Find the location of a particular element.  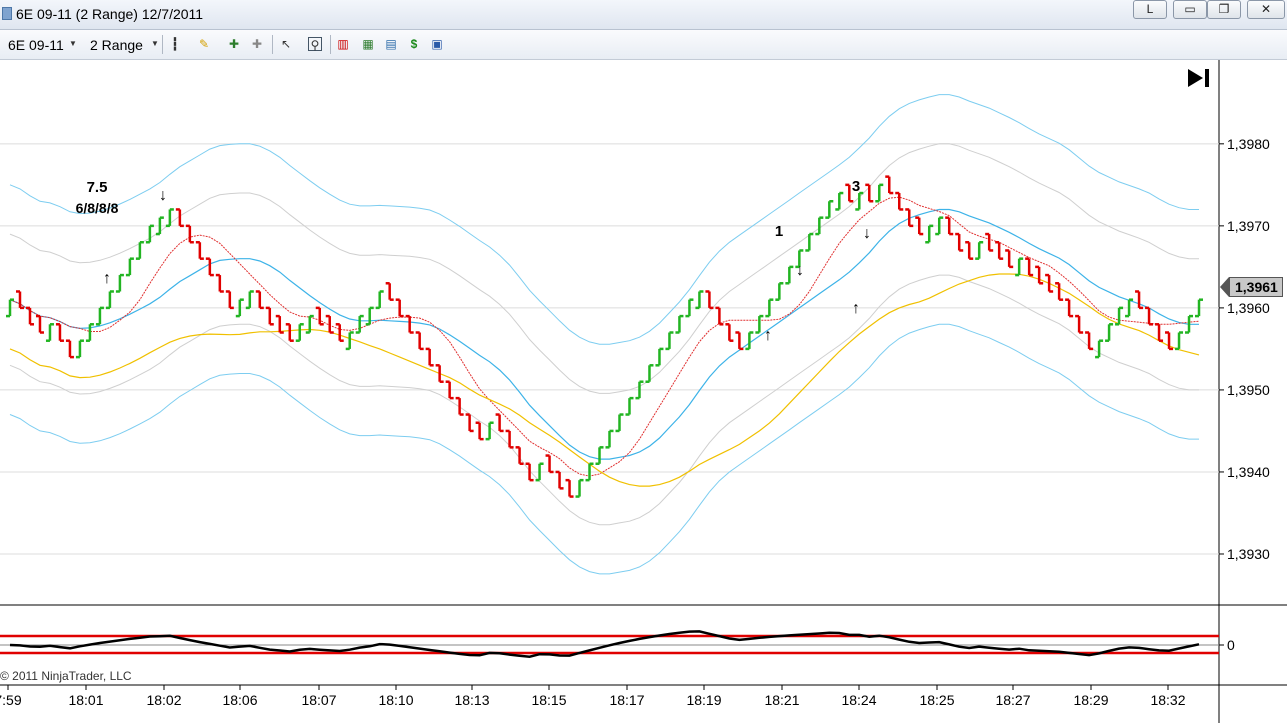

x-tick-label: 18:13 is located at coordinates (471, 700).